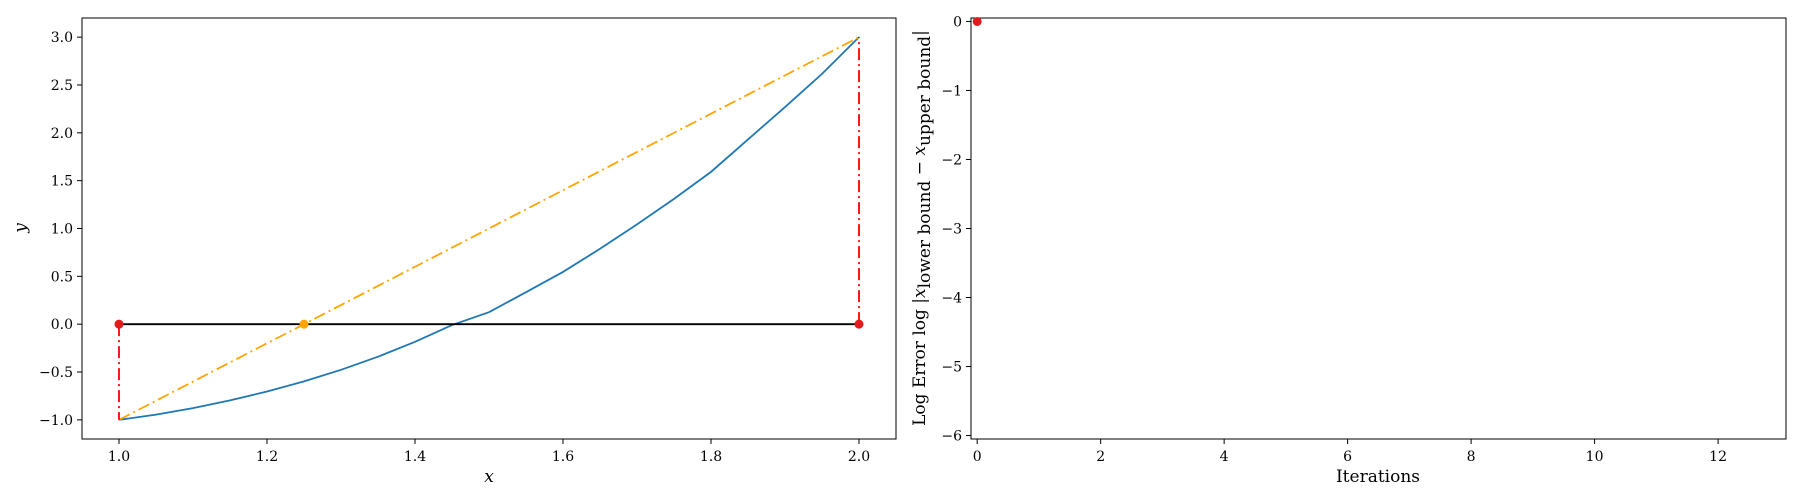 This screenshot has width=1800, height=500. What do you see at coordinates (1347, 457) in the screenshot?
I see `x-tick-label: 6` at bounding box center [1347, 457].